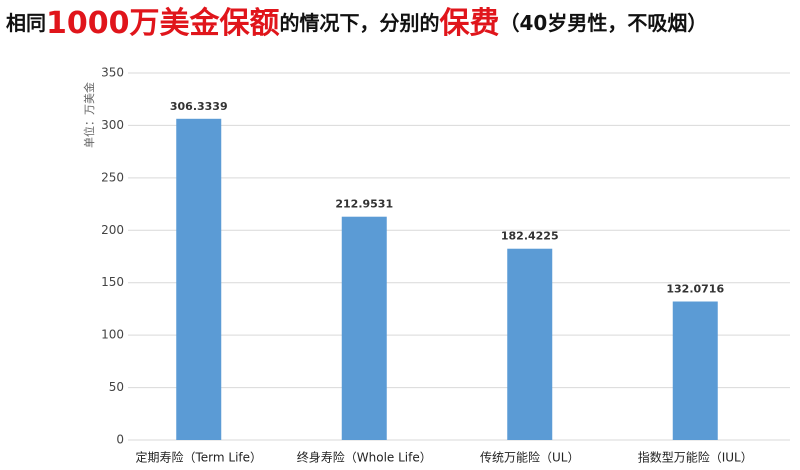 This screenshot has width=800, height=470. What do you see at coordinates (360, 23) in the screenshot?
I see `title-part: 的情况下，分别的` at bounding box center [360, 23].